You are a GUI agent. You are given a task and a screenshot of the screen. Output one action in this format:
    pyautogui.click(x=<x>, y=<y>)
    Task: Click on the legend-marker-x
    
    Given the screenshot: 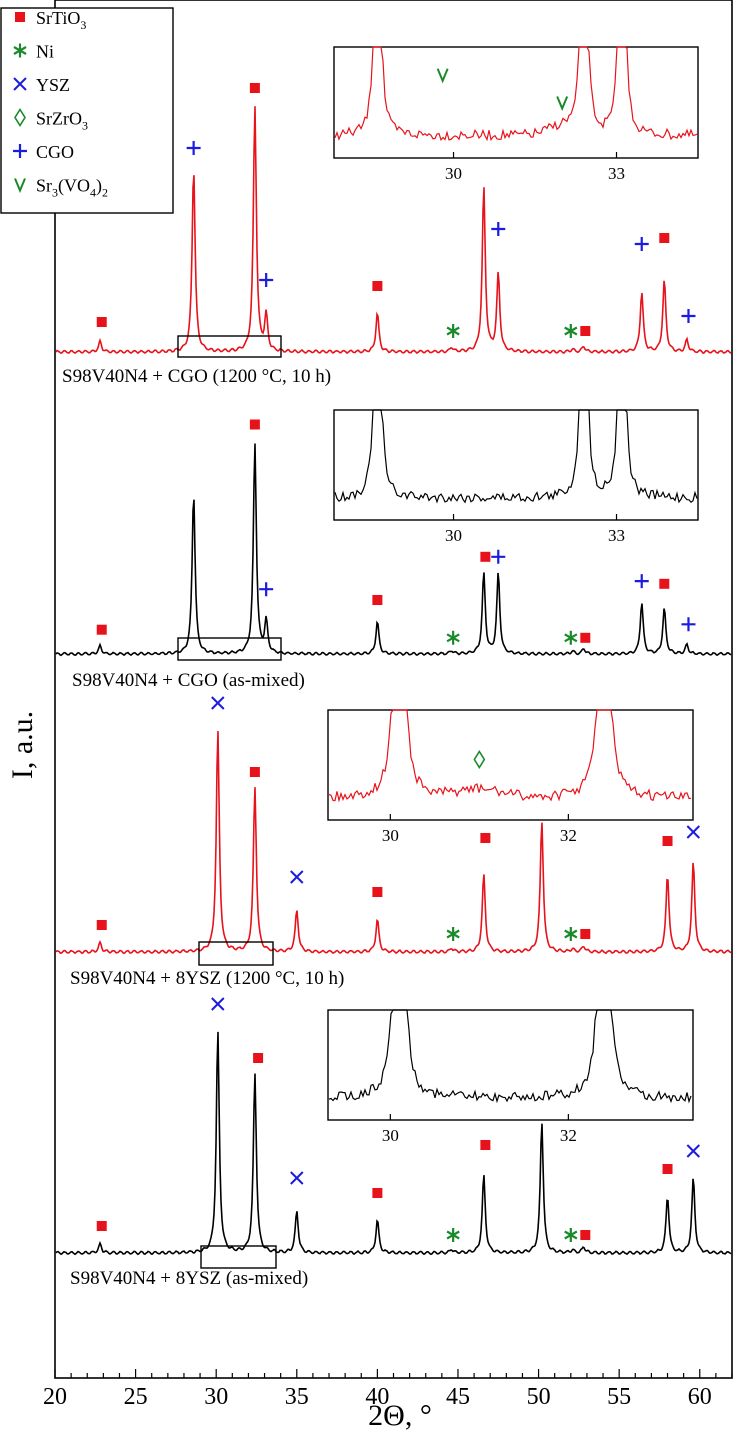 What is the action you would take?
    pyautogui.click(x=20, y=84)
    